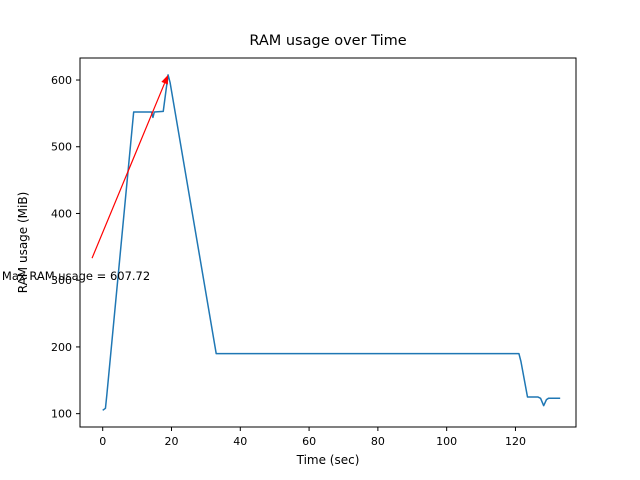 The height and width of the screenshot is (480, 640). What do you see at coordinates (23, 243) in the screenshot?
I see `y-axis-label: RAM usage (MiB)` at bounding box center [23, 243].